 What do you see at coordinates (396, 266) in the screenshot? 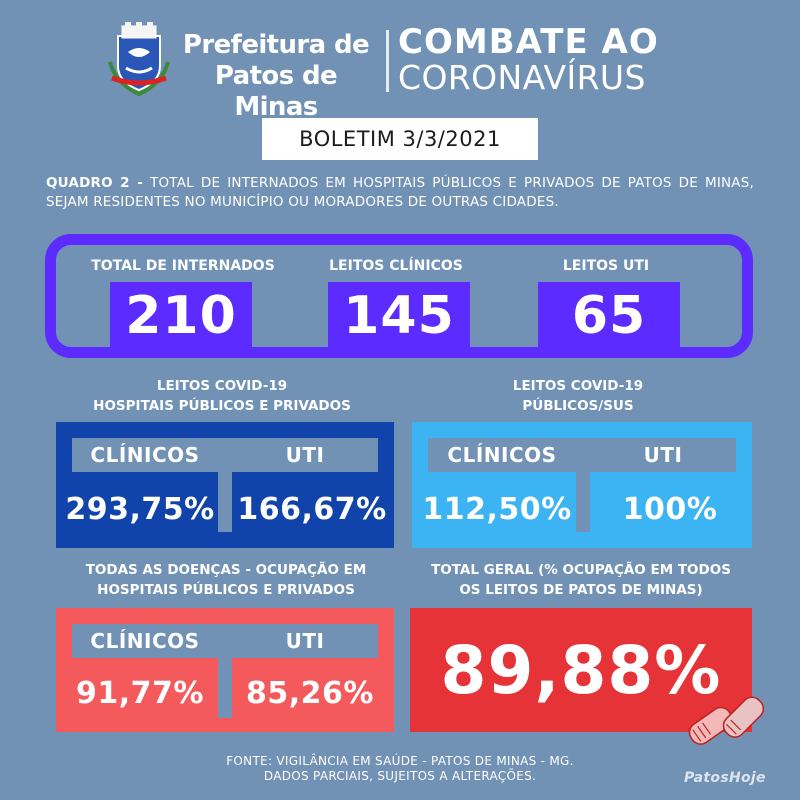
I see `leitos-clinicos-label: LEITOS CLÍNICOS` at bounding box center [396, 266].